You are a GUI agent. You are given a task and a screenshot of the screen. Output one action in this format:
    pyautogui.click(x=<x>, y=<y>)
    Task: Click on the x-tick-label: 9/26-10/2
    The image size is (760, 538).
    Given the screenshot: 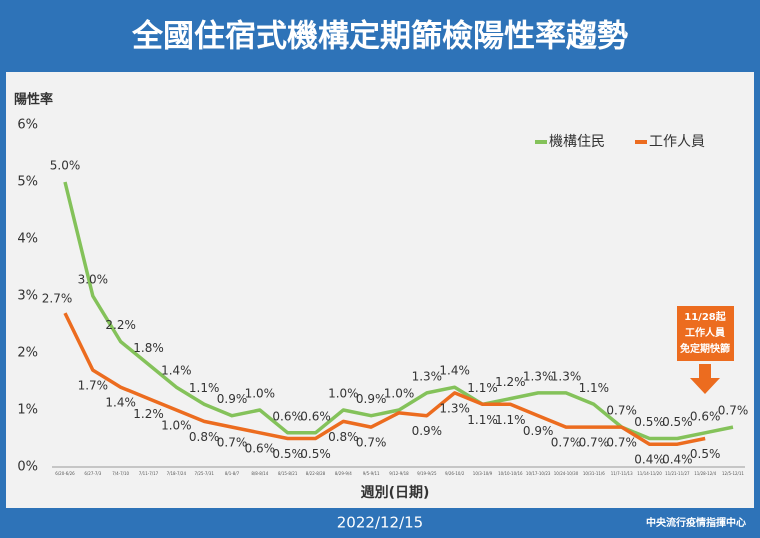 What is the action you would take?
    pyautogui.click(x=455, y=473)
    